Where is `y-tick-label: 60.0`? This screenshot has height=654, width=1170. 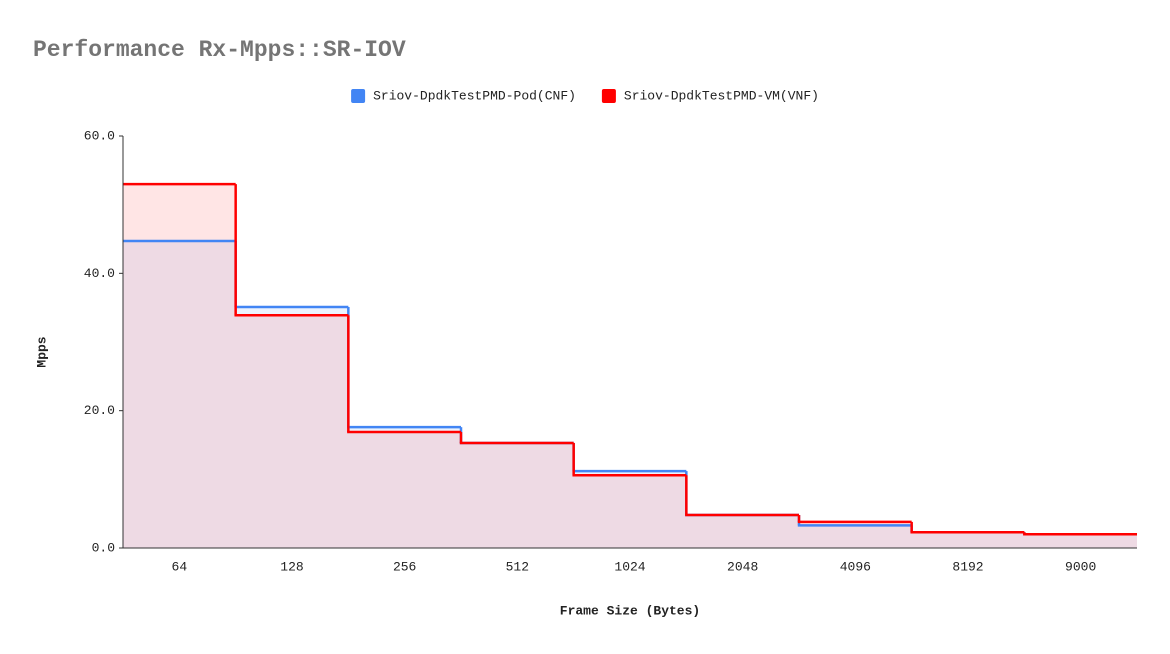
y-tick-label: 60.0 is located at coordinates (99, 135).